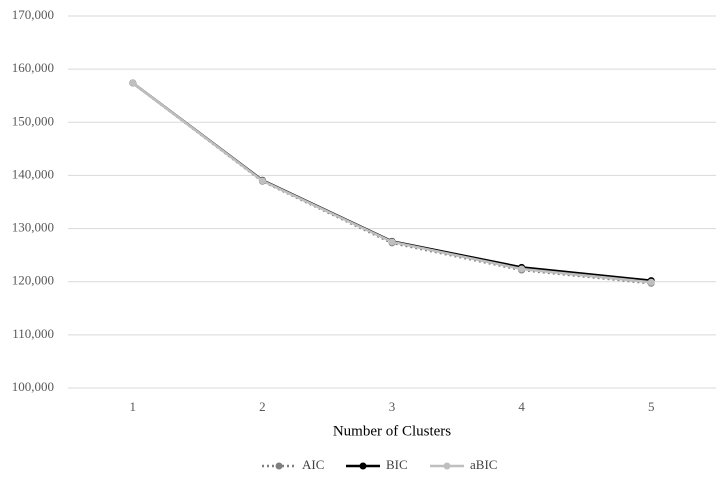 The height and width of the screenshot is (477, 725). What do you see at coordinates (651, 406) in the screenshot?
I see `x-tick-label: 5` at bounding box center [651, 406].